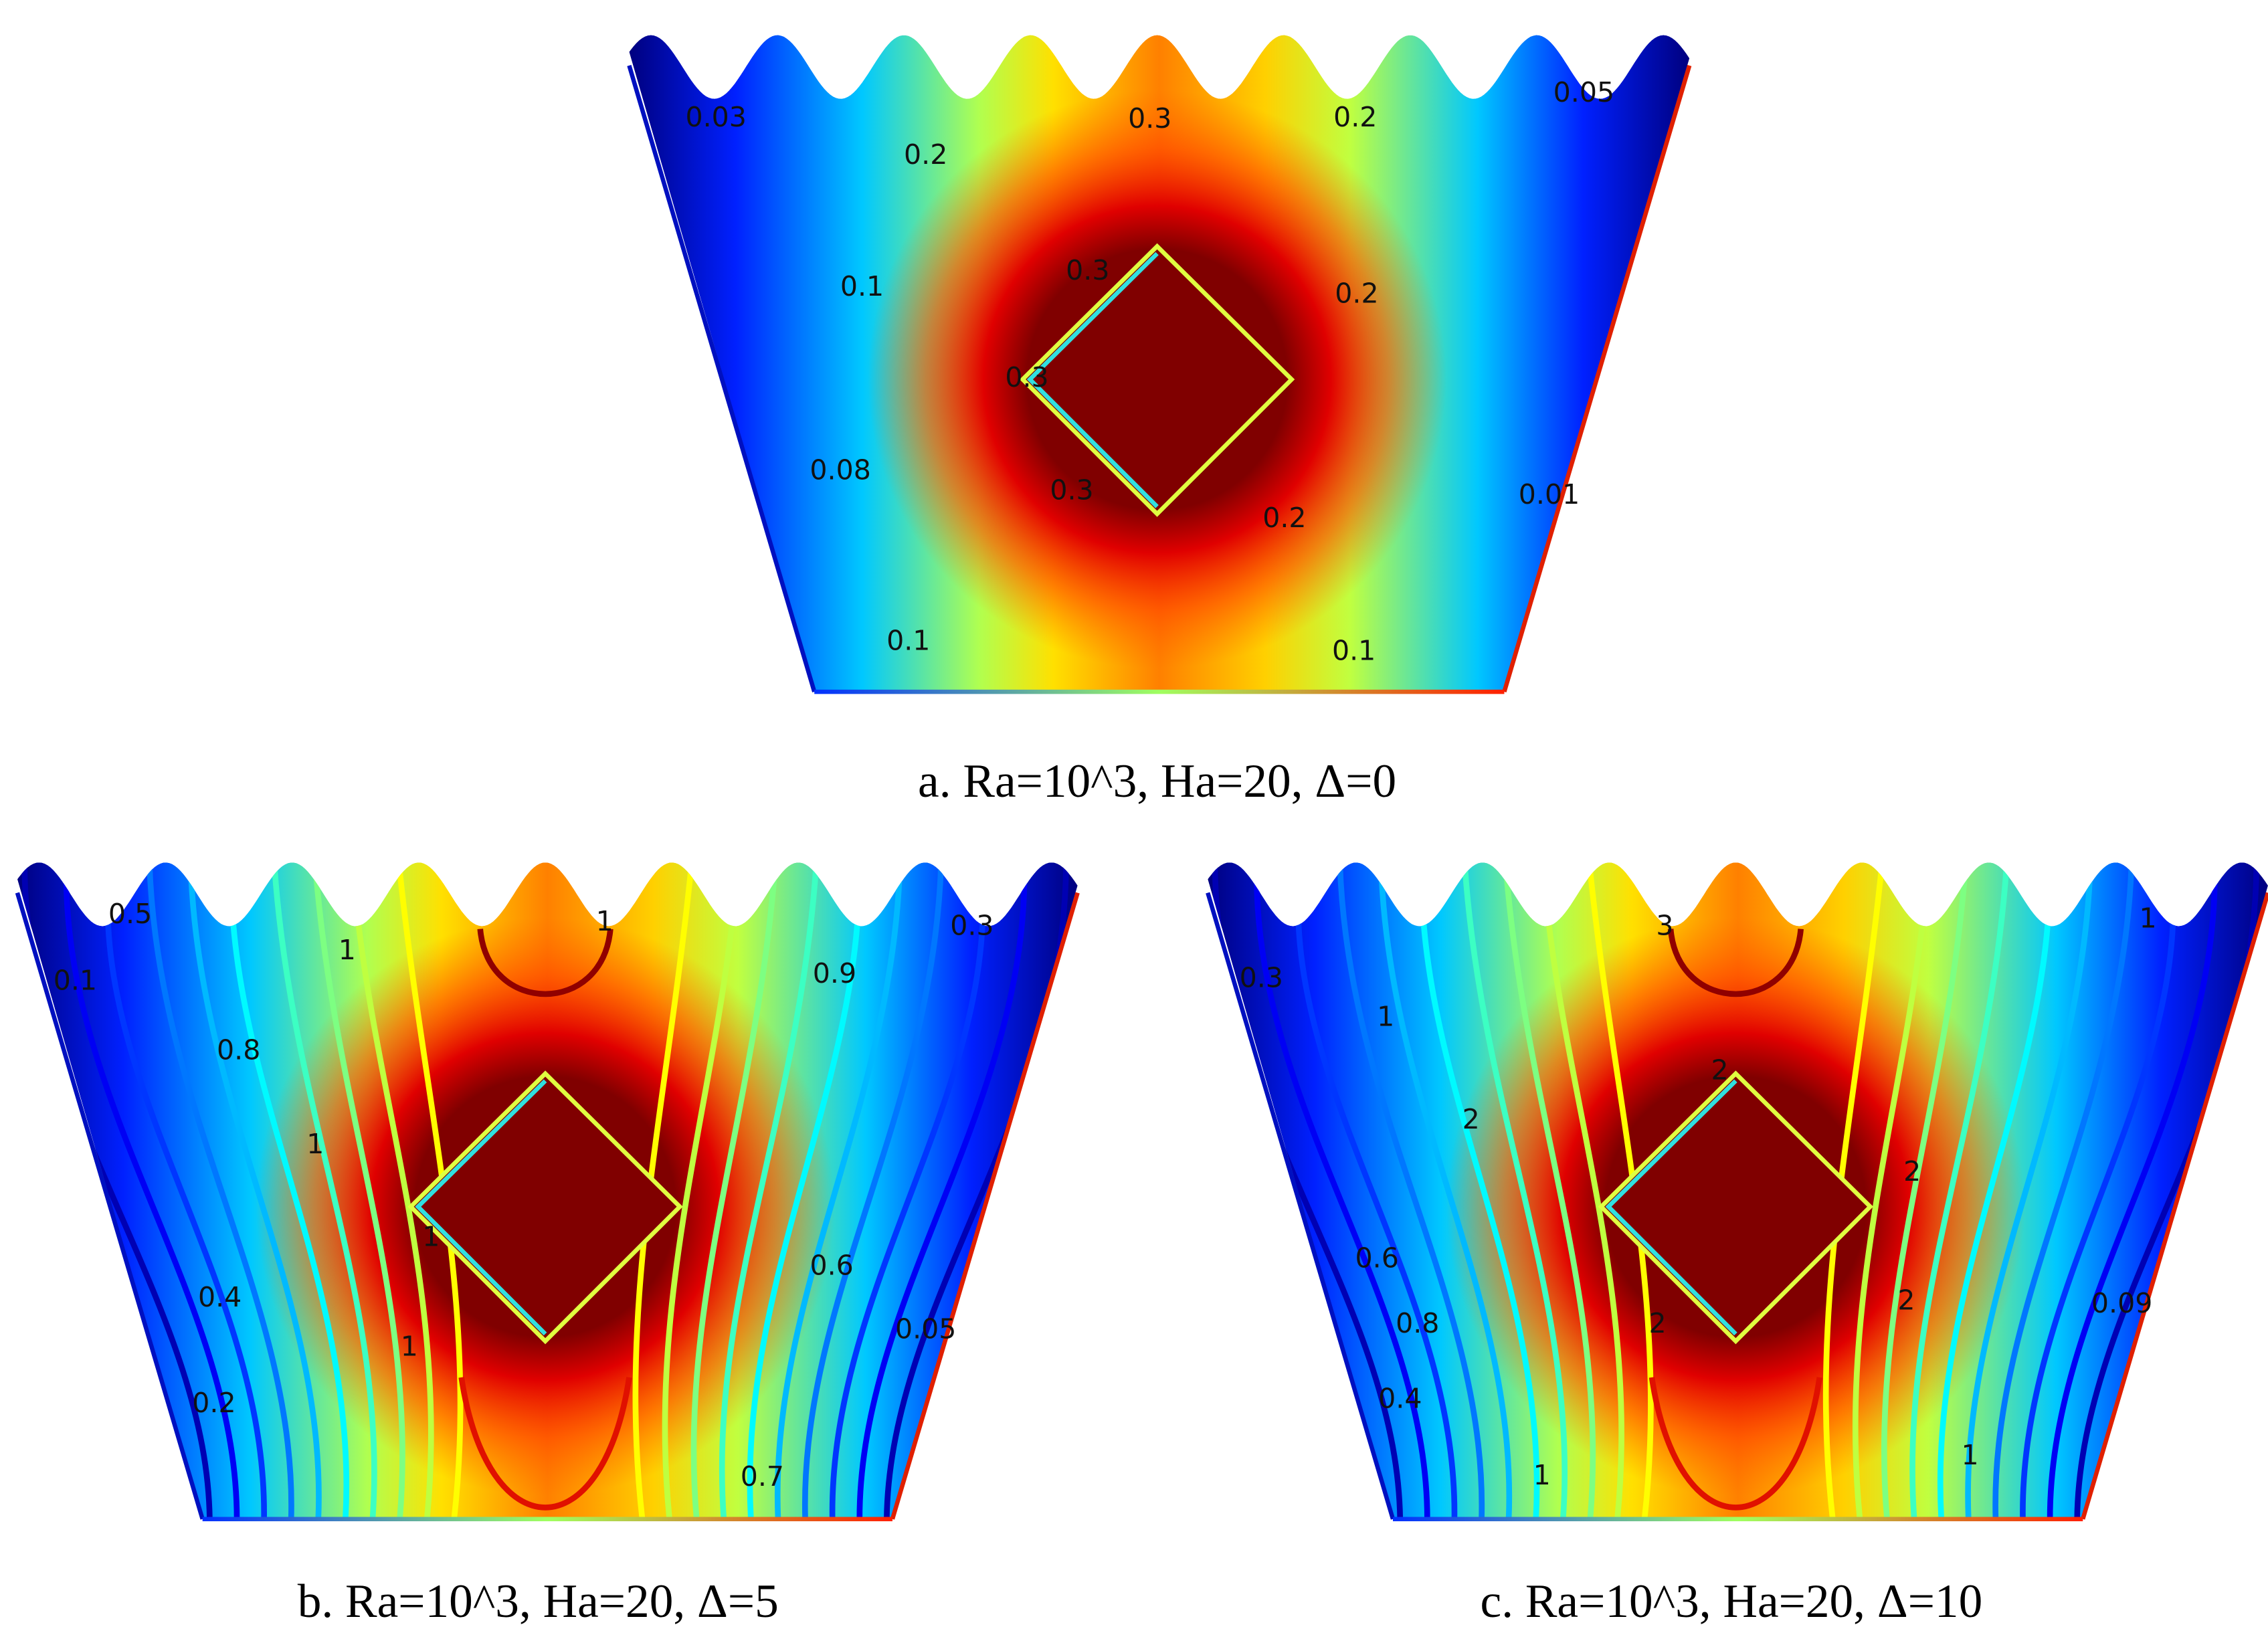 This screenshot has width=2268, height=1641. What do you see at coordinates (762, 1476) in the screenshot?
I see `contour-label: 0.7` at bounding box center [762, 1476].